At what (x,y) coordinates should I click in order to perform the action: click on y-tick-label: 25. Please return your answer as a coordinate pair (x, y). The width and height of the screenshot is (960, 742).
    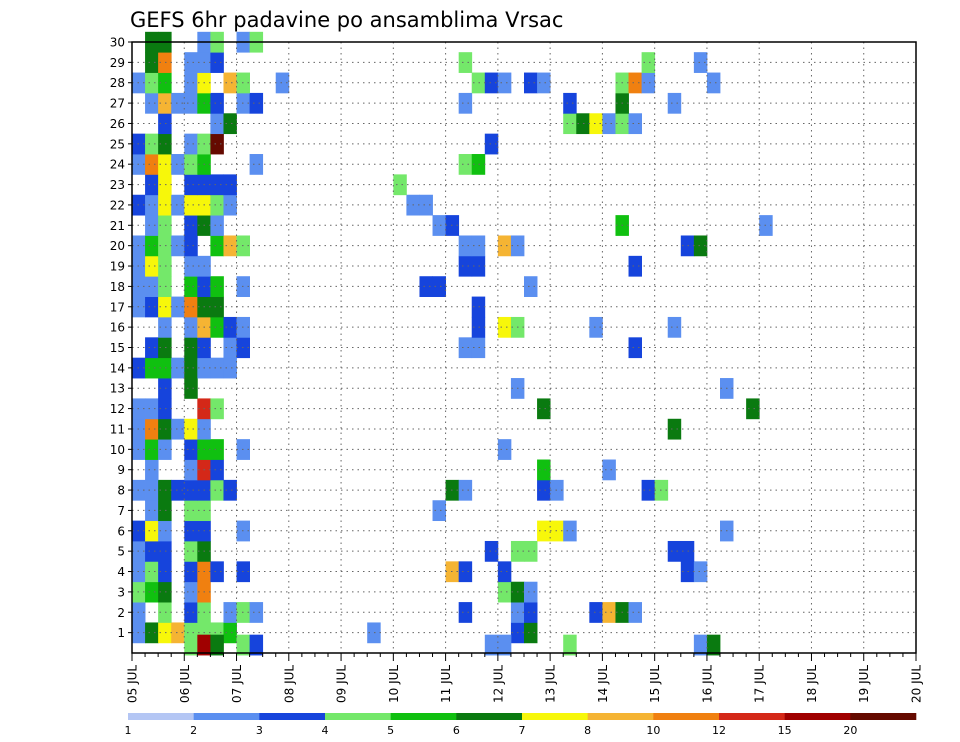
    Looking at the image, I should click on (117, 144).